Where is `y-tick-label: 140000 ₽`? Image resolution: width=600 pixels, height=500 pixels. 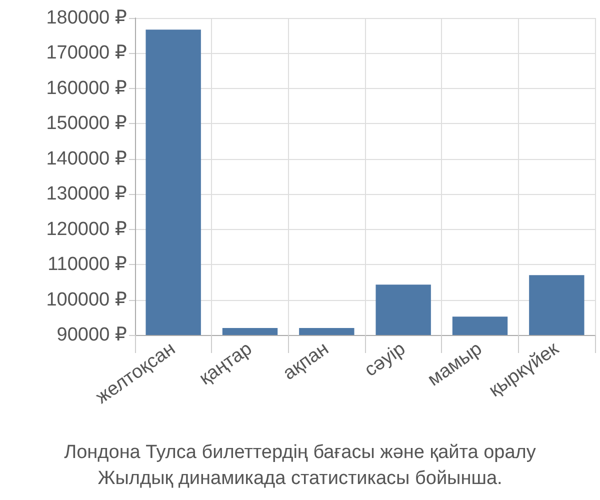
y-tick-label: 140000 ₽ is located at coordinates (86, 159).